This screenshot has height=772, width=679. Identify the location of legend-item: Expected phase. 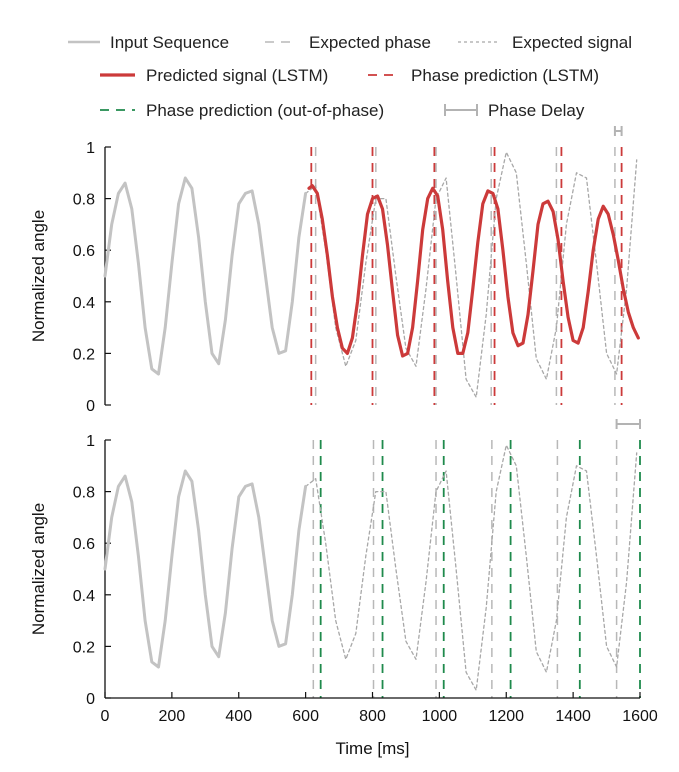
(348, 42).